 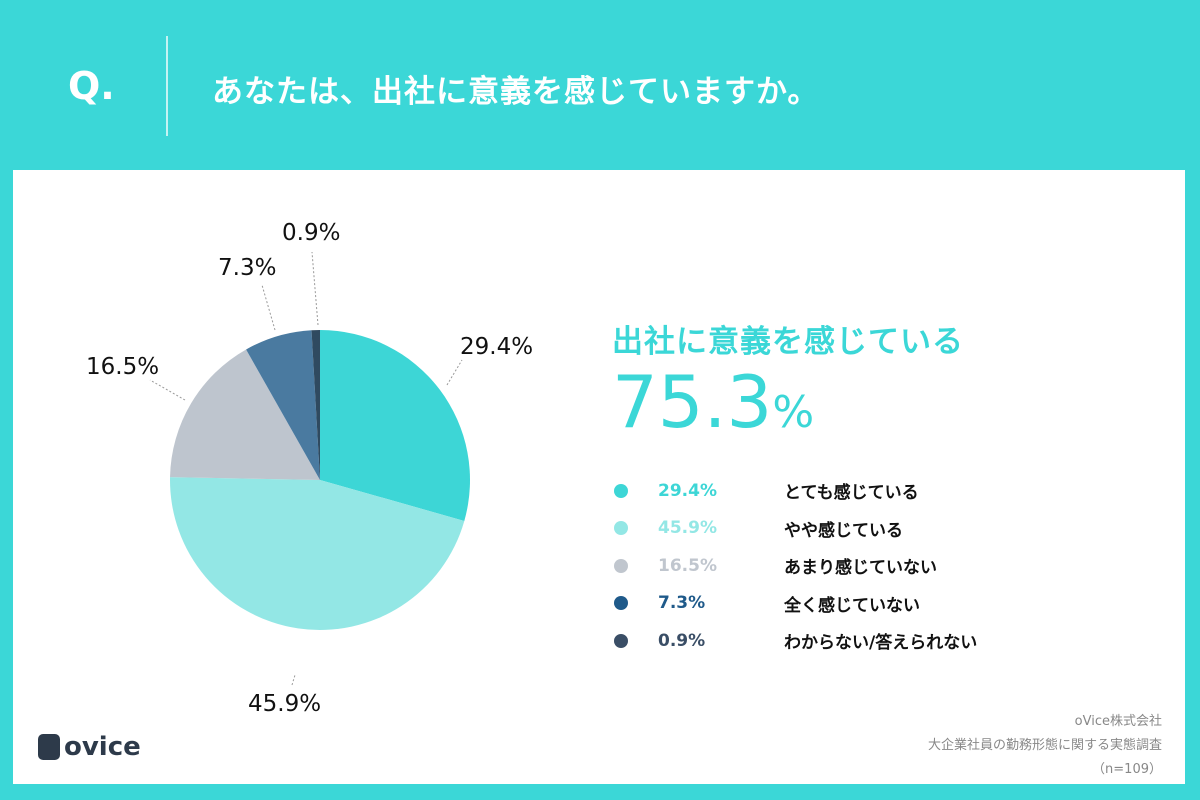 I want to click on legend-label: とても感じている, so click(x=851, y=493).